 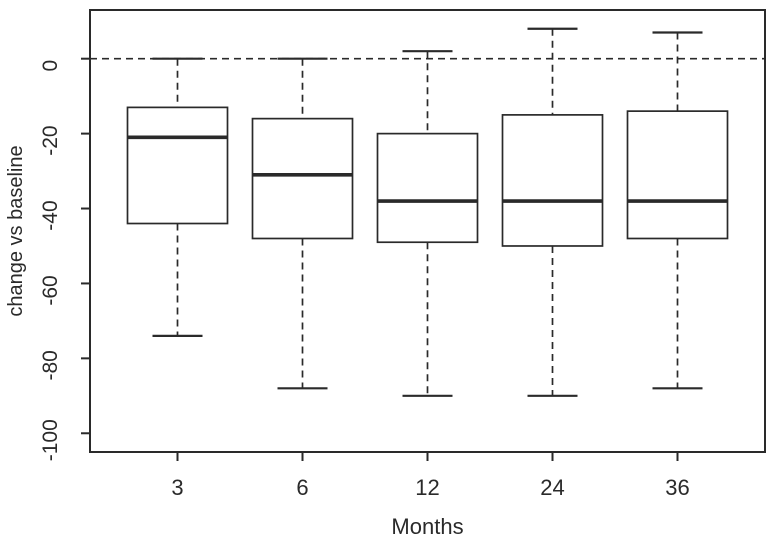 What do you see at coordinates (50, 440) in the screenshot?
I see `y-tick-label: -100` at bounding box center [50, 440].